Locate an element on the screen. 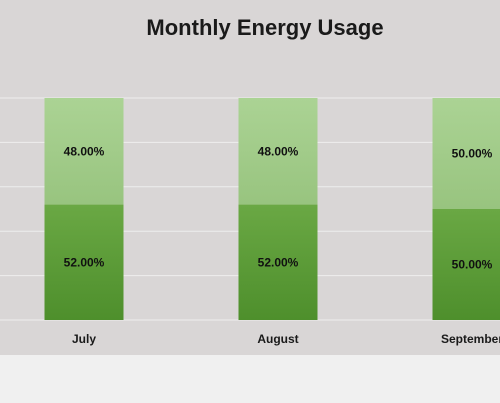 The height and width of the screenshot is (403, 500). bar-energy-cost-july is located at coordinates (84, 262).